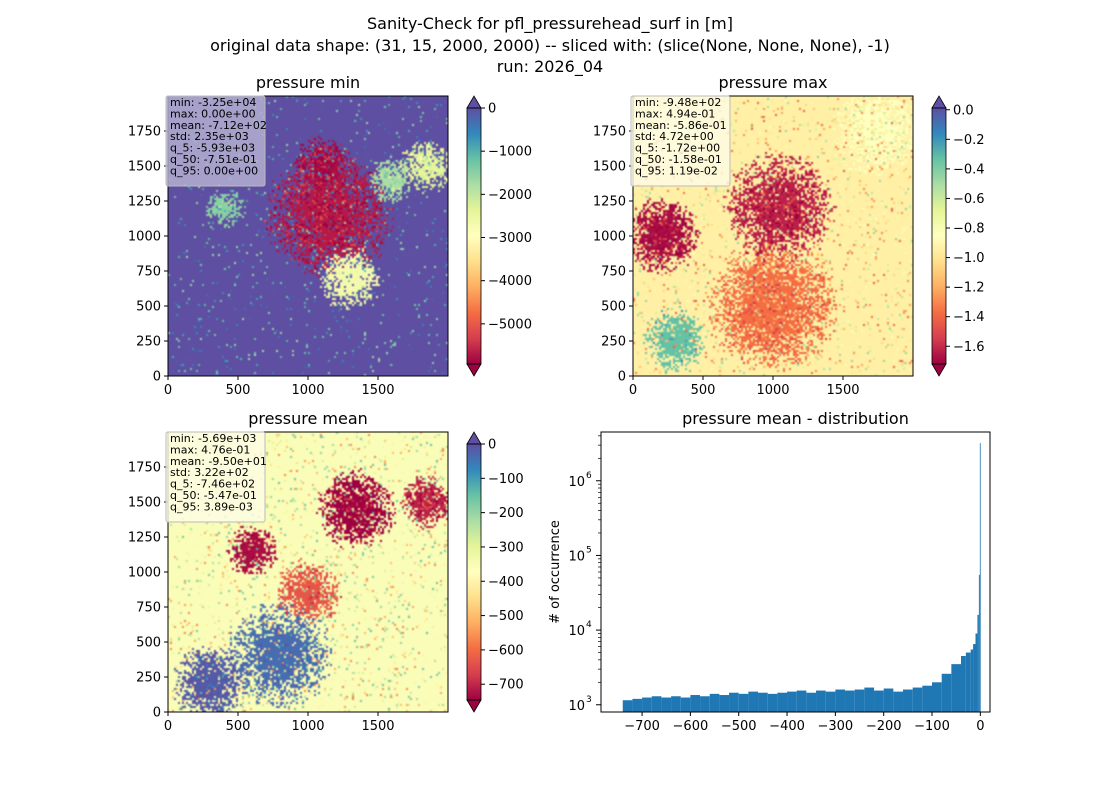 This screenshot has height=800, width=1100. Describe the element at coordinates (168, 726) in the screenshot. I see `x-tick-label: 0` at that location.